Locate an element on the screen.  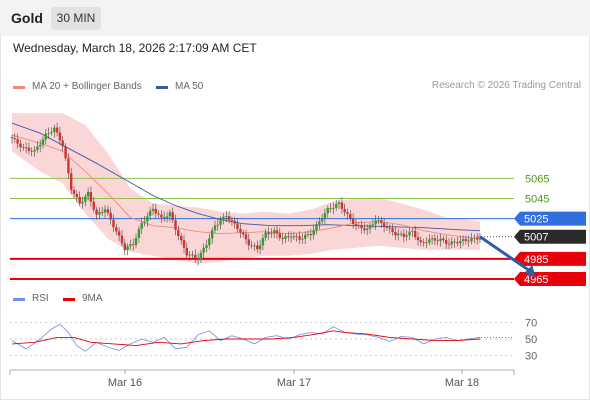
x-tick-label: Mar 16 is located at coordinates (125, 383).